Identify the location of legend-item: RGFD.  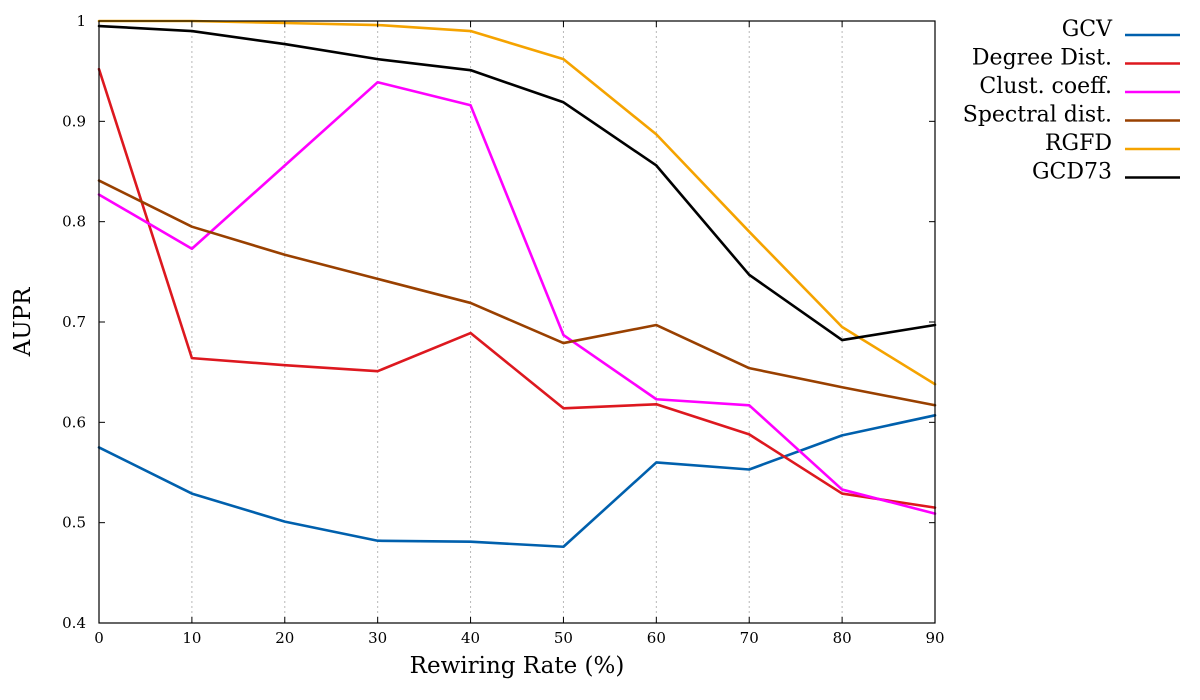
(1112, 143).